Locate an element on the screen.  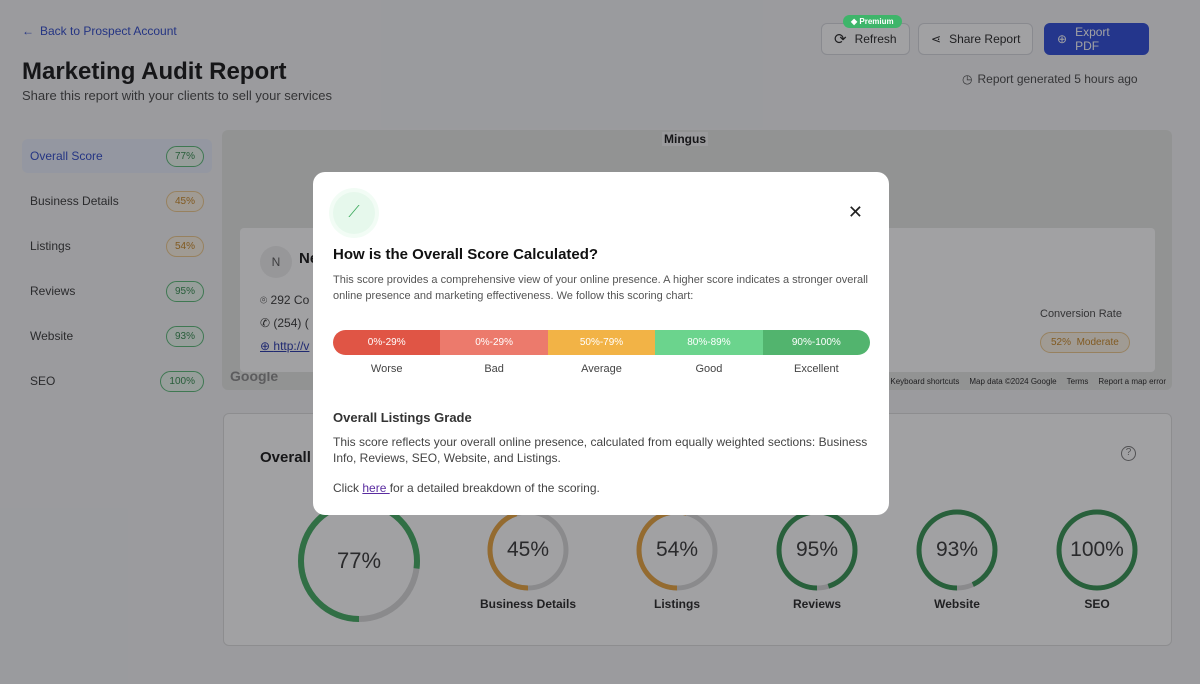
score-badge: 77% is located at coordinates (184, 156).